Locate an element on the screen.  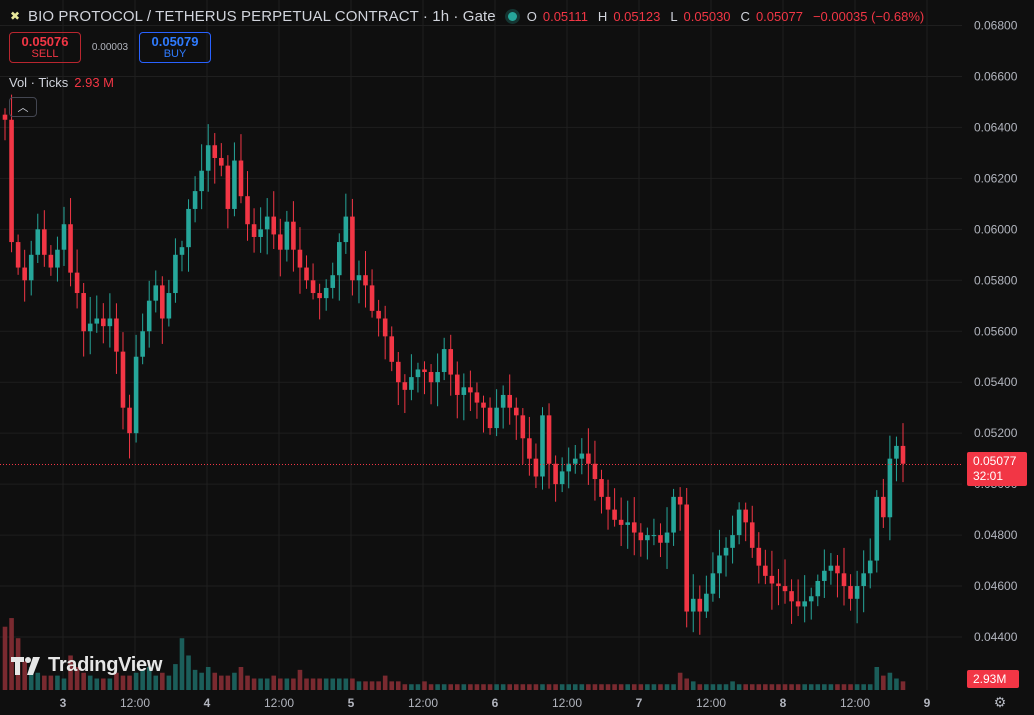
collapse-legend-button: ︿ is located at coordinates (23, 107).